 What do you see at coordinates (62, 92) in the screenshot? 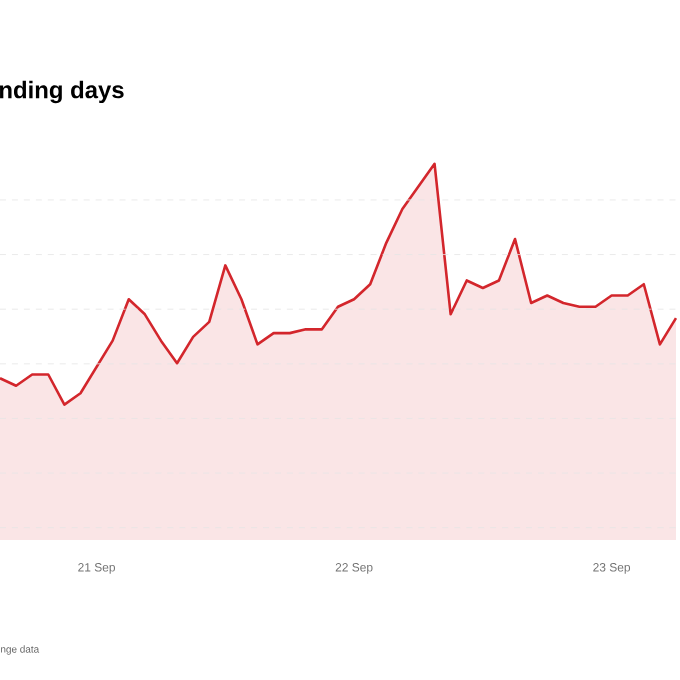
I see `chart-title: nding days` at bounding box center [62, 92].